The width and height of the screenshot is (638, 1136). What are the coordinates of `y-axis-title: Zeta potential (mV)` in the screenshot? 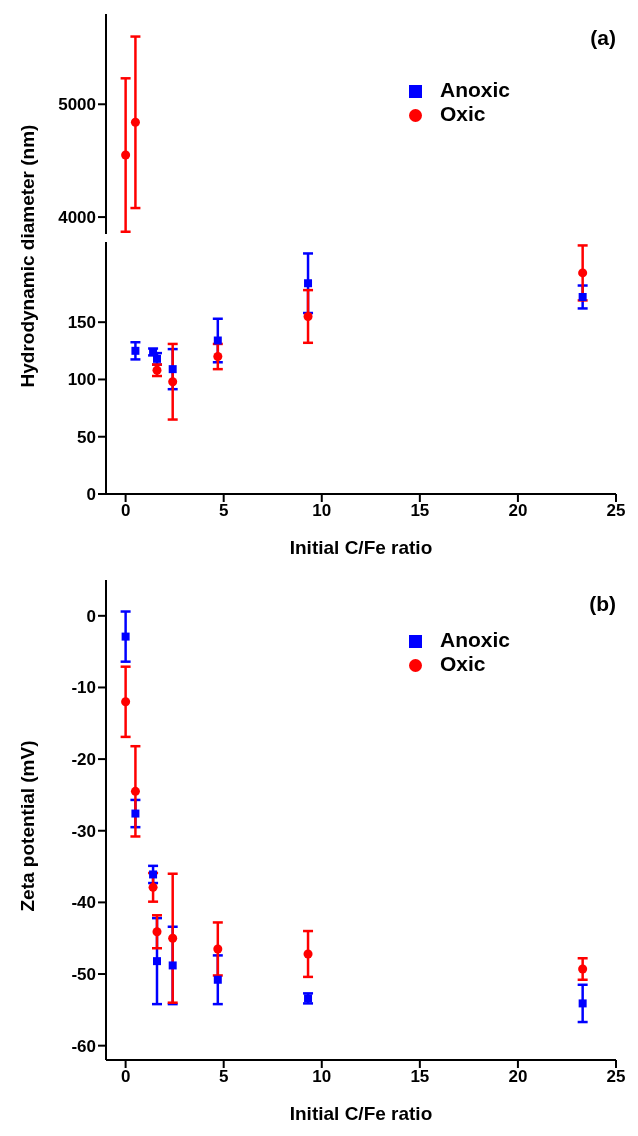 It's located at (28, 826).